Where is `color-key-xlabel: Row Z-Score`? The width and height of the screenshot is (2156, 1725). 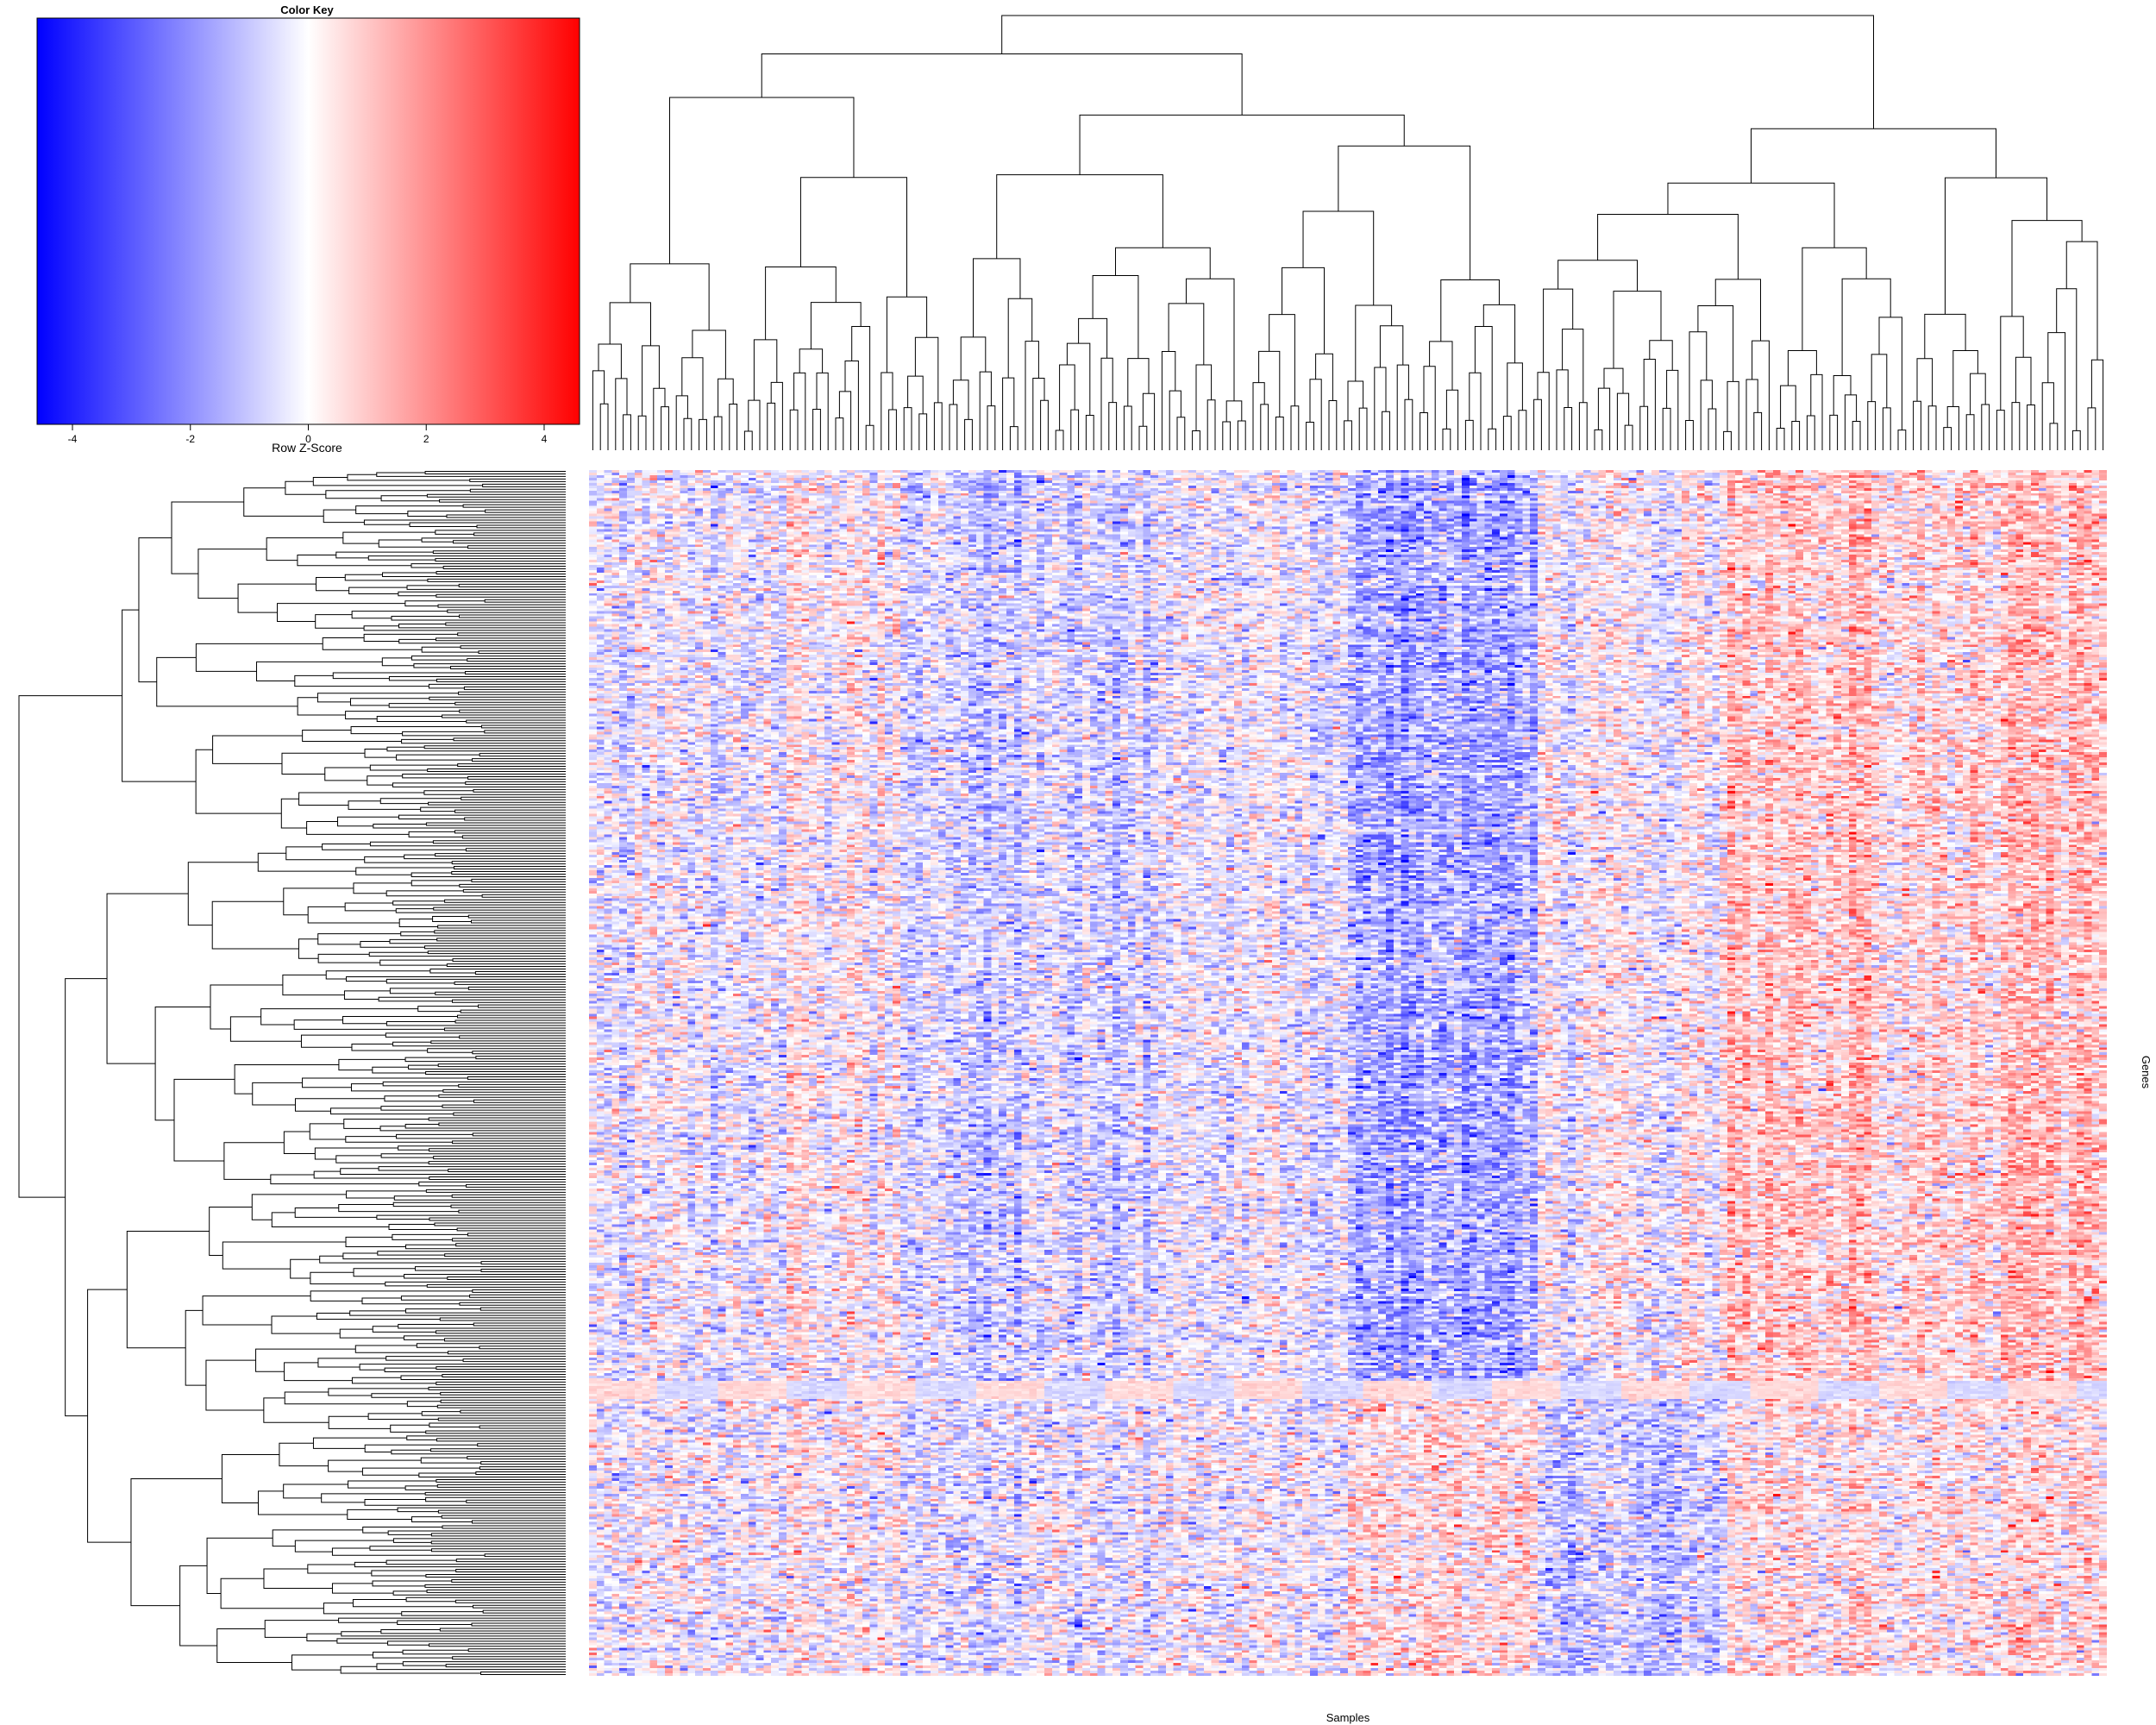 color-key-xlabel: Row Z-Score is located at coordinates (307, 448).